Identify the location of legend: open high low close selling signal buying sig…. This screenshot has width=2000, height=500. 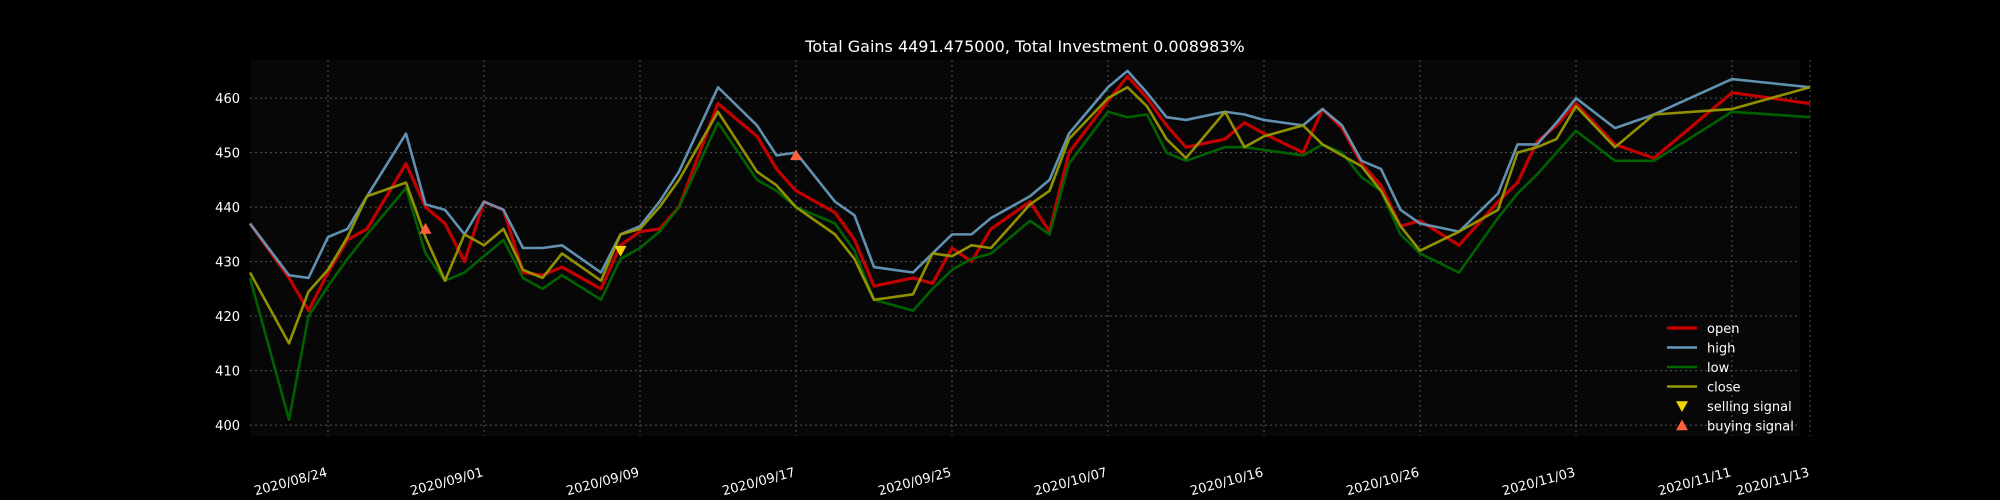
(1730, 378).